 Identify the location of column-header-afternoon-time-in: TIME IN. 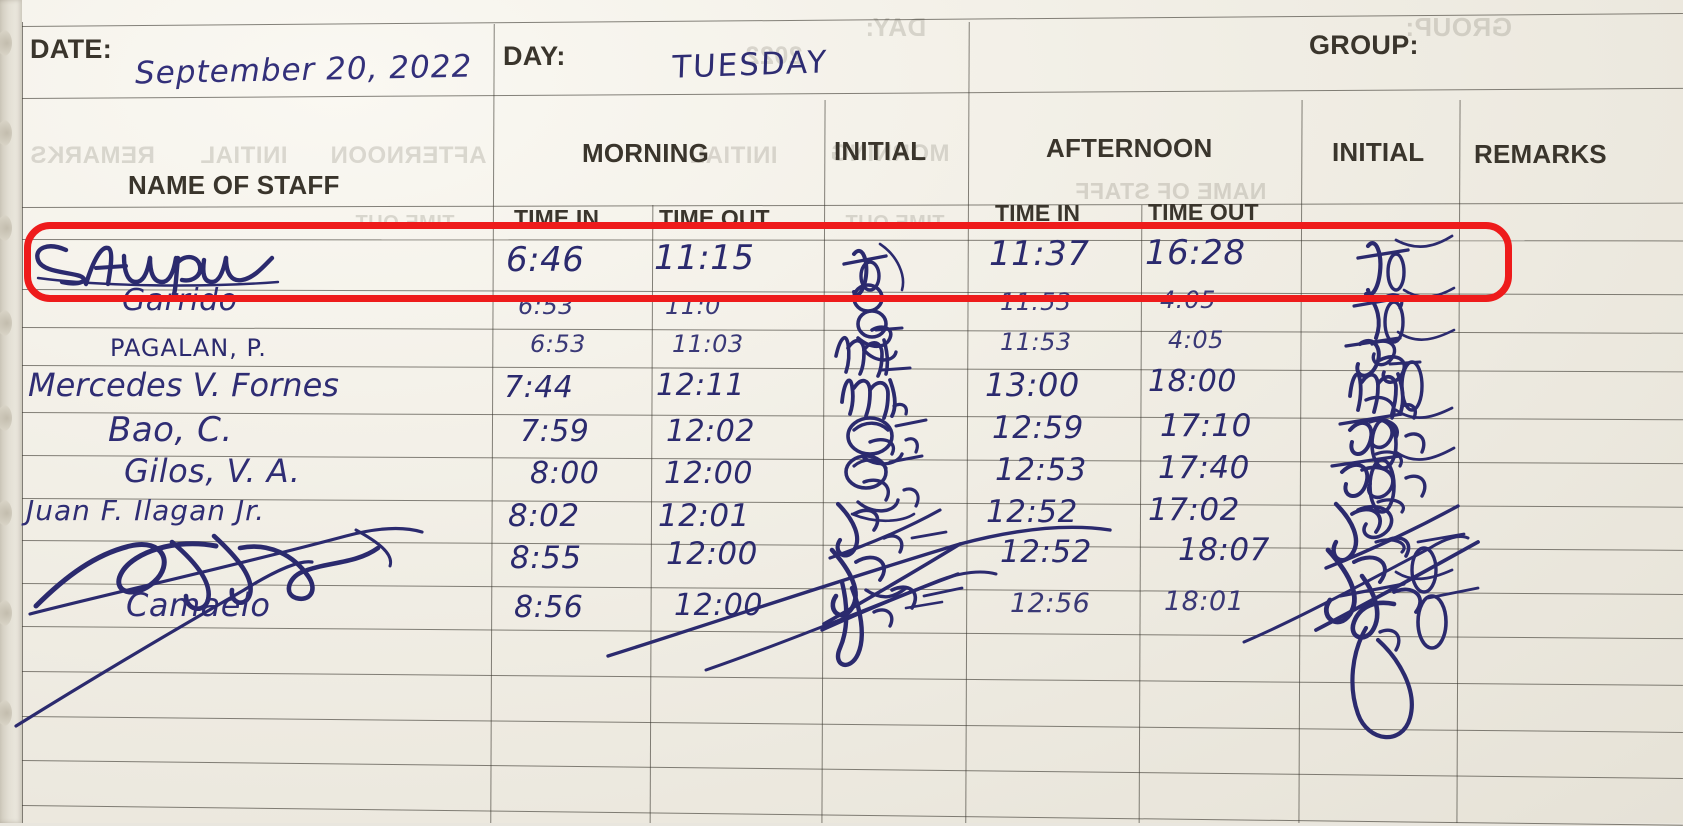
(1038, 213).